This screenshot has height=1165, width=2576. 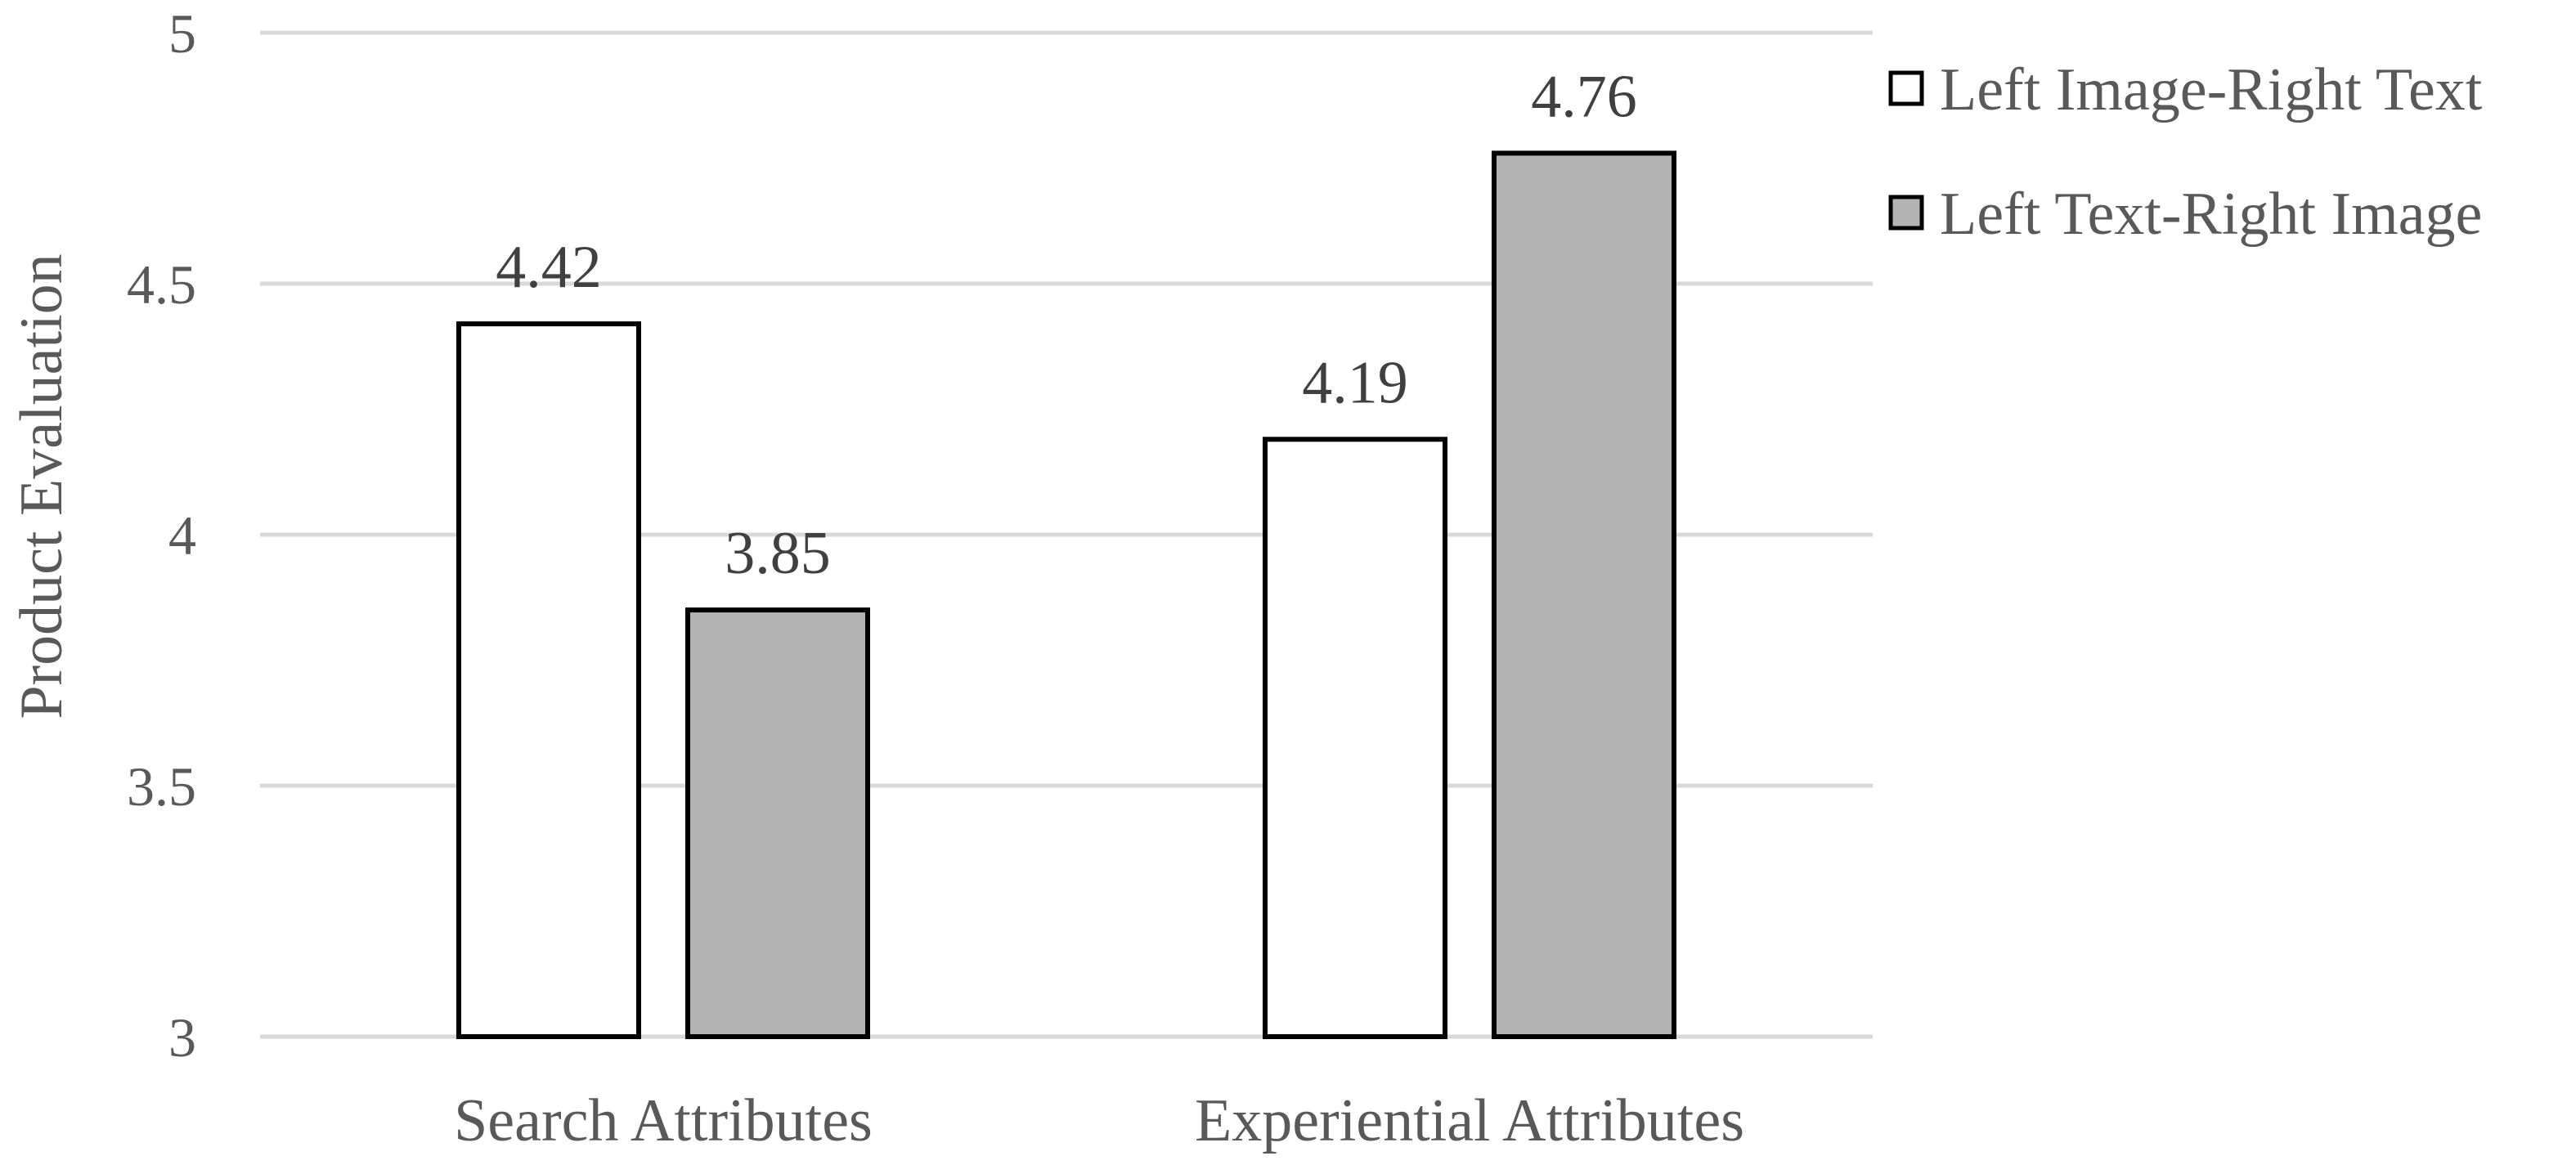 I want to click on legend-label: Left Text-Right Image, so click(x=2211, y=214).